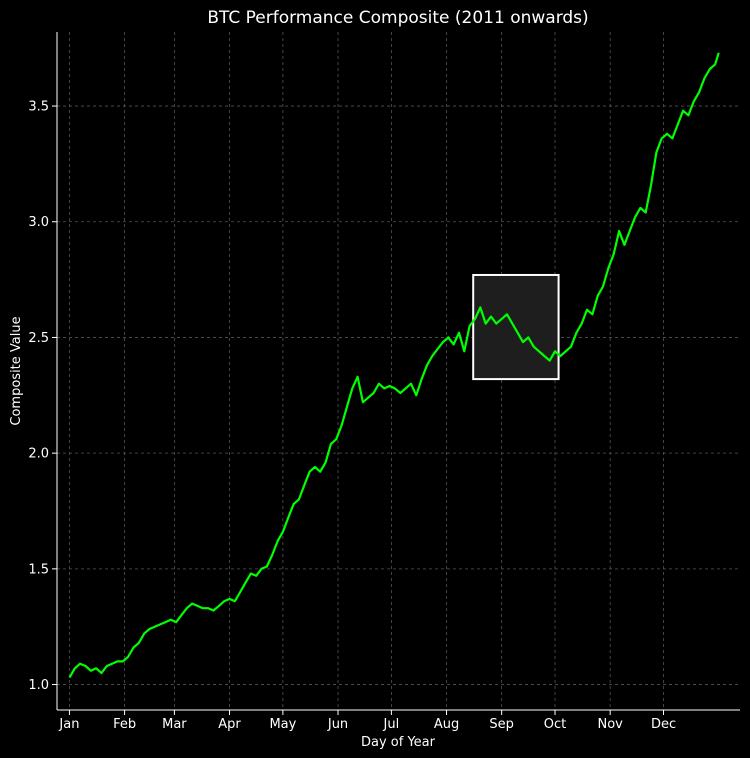  What do you see at coordinates (38, 569) in the screenshot?
I see `y-tick-label: 1.5` at bounding box center [38, 569].